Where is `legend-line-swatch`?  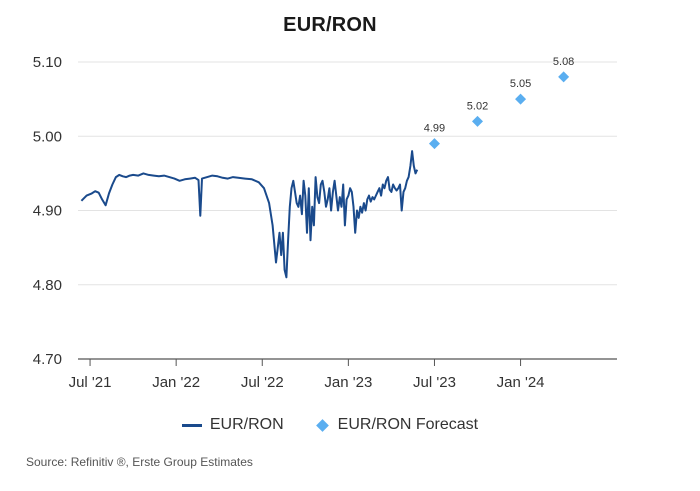
legend-line-swatch is located at coordinates (191, 425).